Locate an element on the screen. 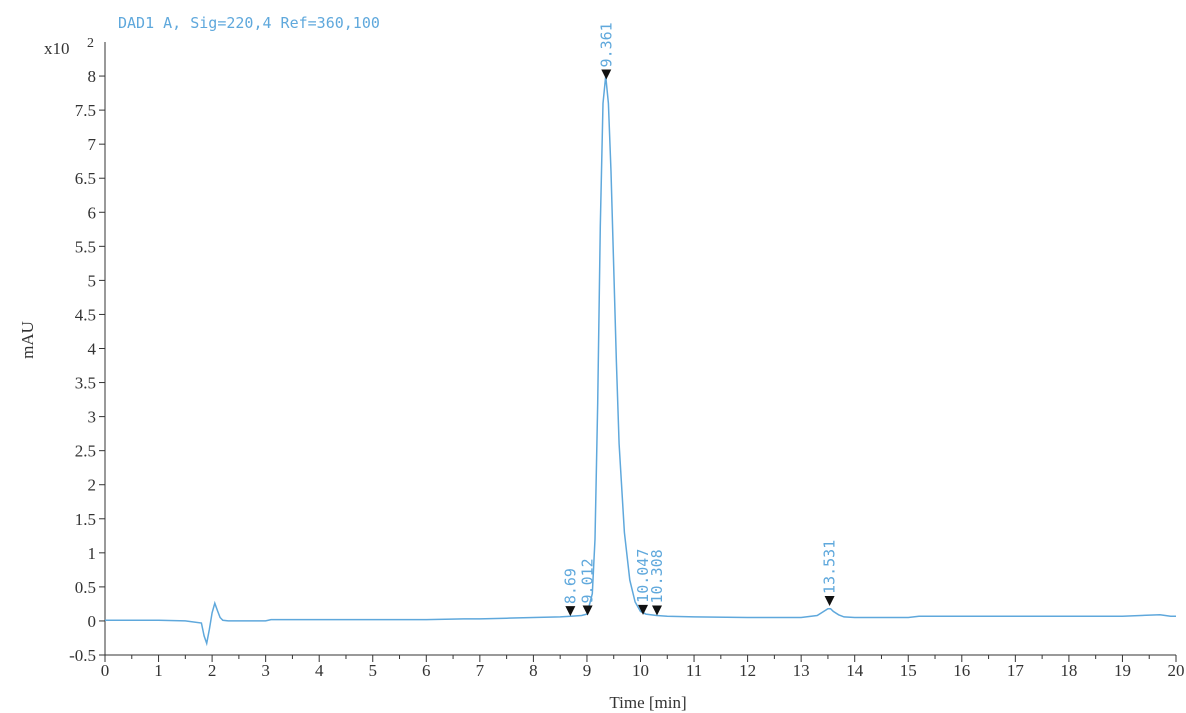 The height and width of the screenshot is (713, 1186). y-tick-label: 3.5 is located at coordinates (85, 383).